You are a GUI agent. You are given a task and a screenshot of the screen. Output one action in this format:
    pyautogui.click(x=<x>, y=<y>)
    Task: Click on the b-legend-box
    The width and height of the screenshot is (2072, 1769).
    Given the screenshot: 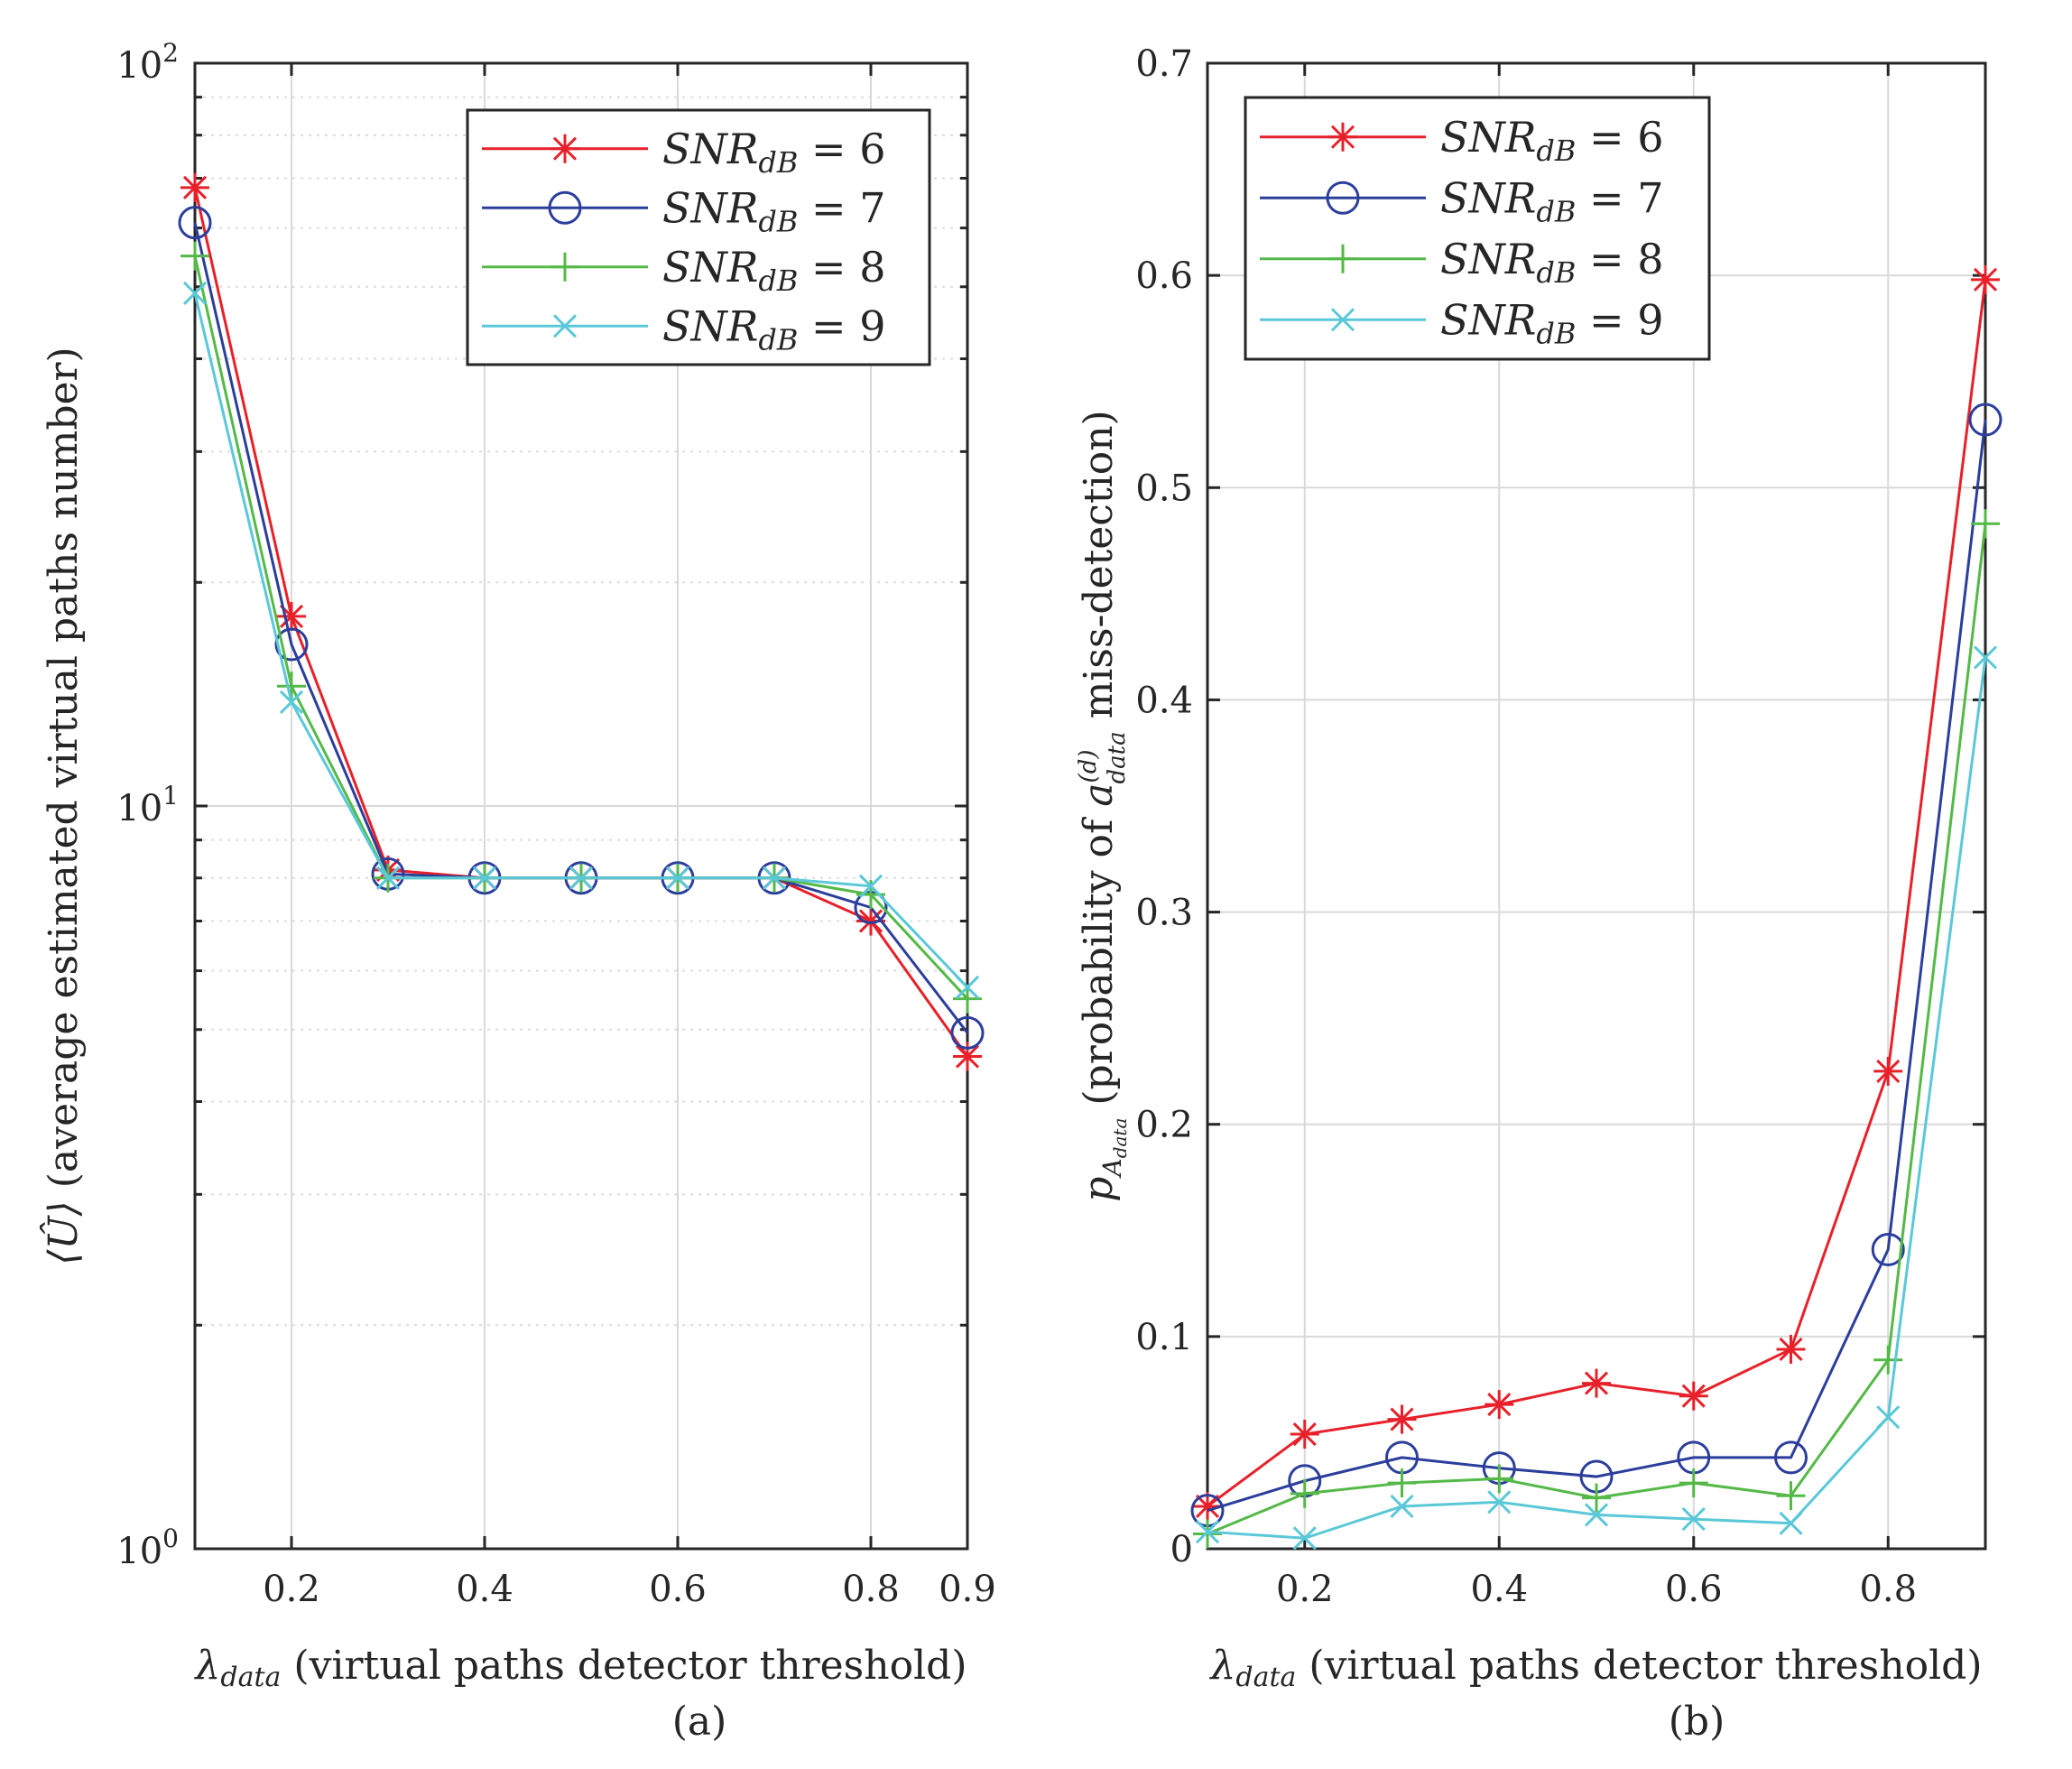 What is the action you would take?
    pyautogui.click(x=1477, y=228)
    